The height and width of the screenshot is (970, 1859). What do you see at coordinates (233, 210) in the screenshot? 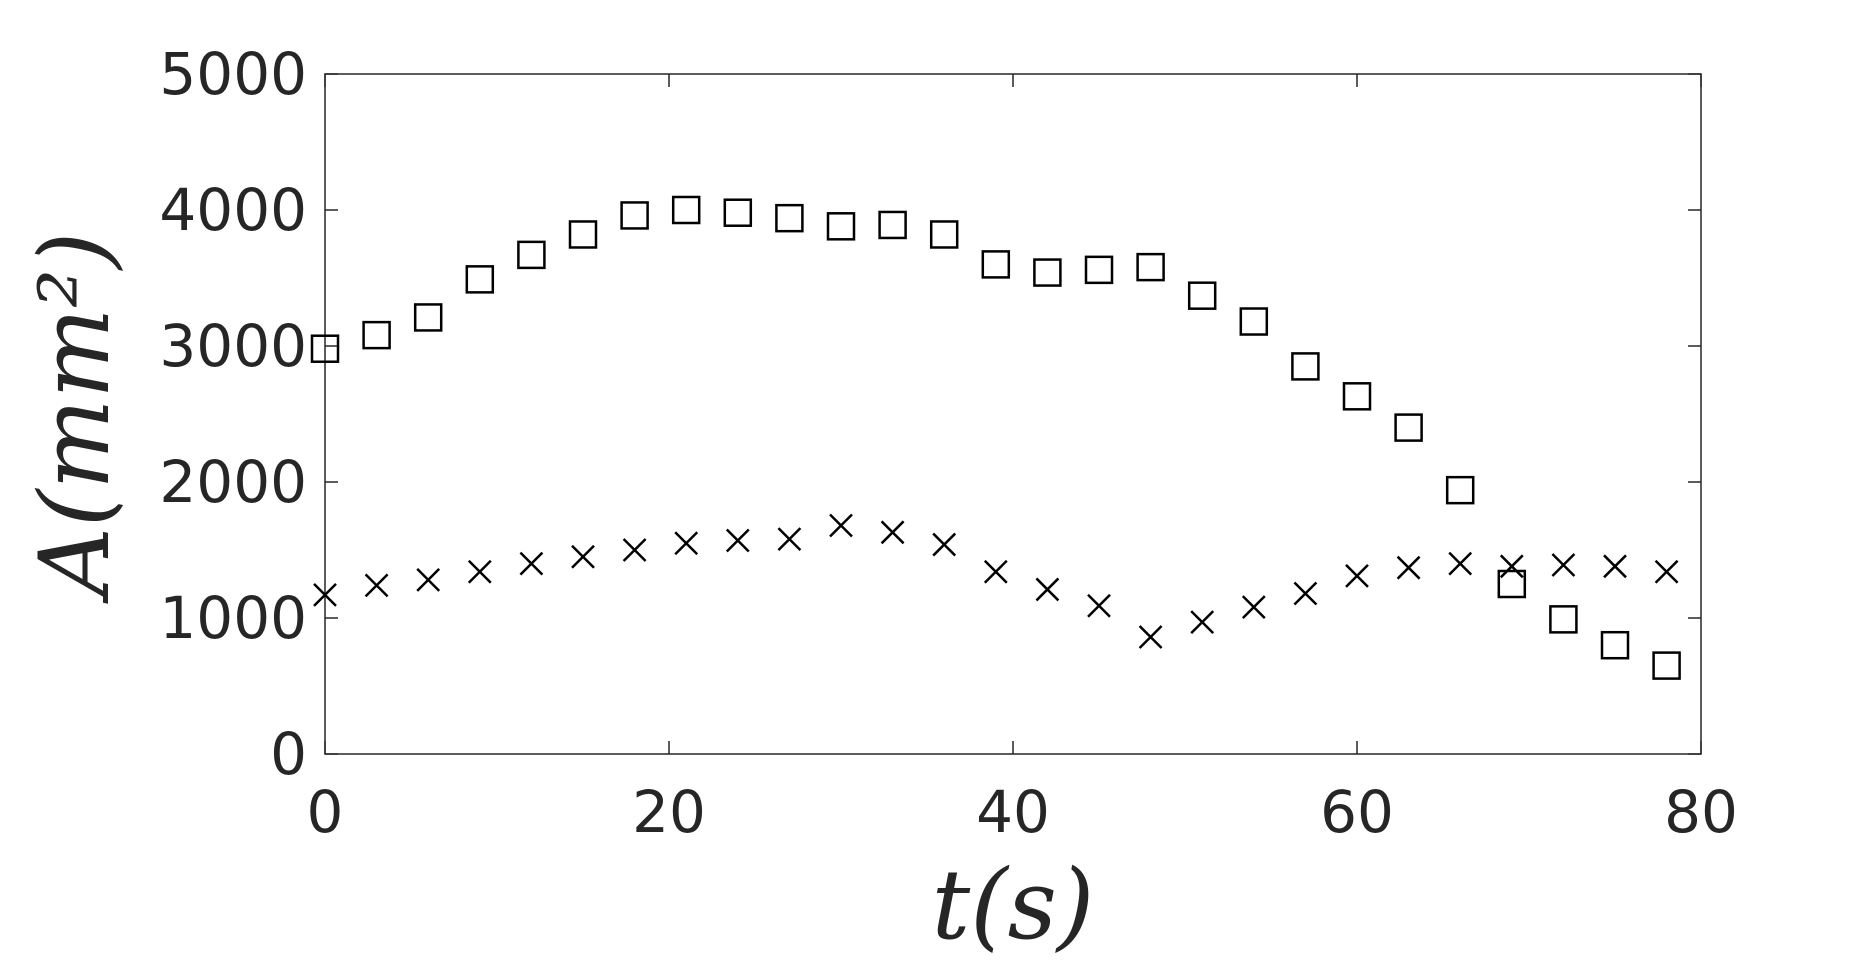
I see `y-tick-label: 4000` at bounding box center [233, 210].